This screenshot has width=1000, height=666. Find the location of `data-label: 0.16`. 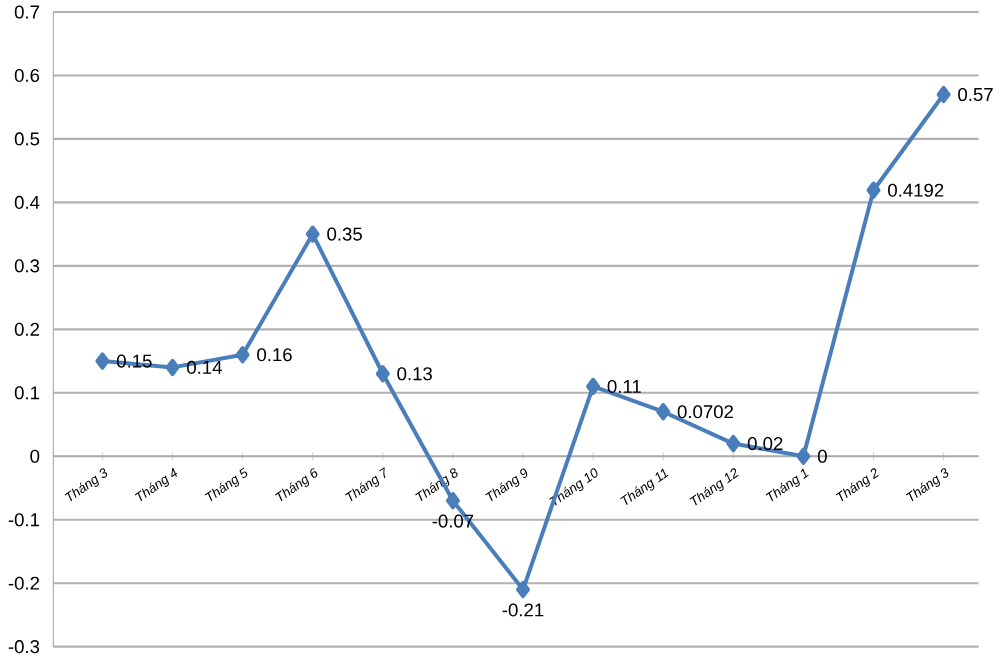

data-label: 0.16 is located at coordinates (274, 354).